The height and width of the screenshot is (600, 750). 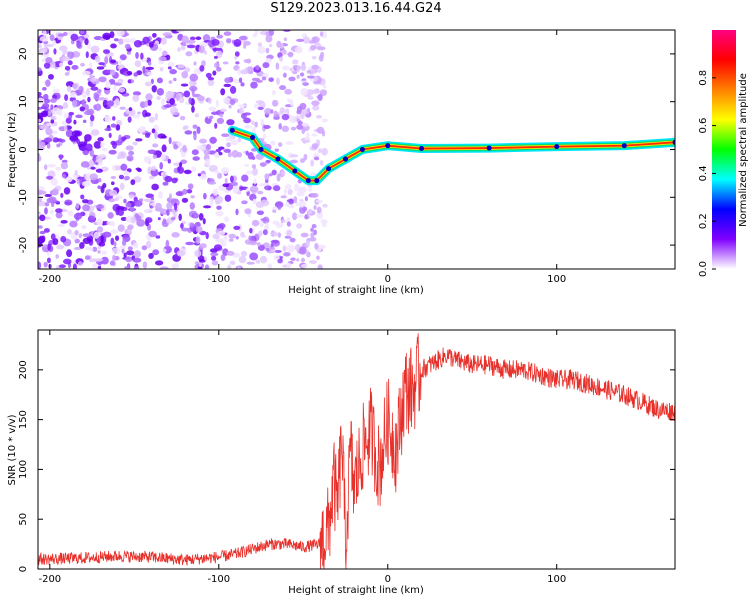 What do you see at coordinates (49, 579) in the screenshot?
I see `x-tick-label: -200` at bounding box center [49, 579].